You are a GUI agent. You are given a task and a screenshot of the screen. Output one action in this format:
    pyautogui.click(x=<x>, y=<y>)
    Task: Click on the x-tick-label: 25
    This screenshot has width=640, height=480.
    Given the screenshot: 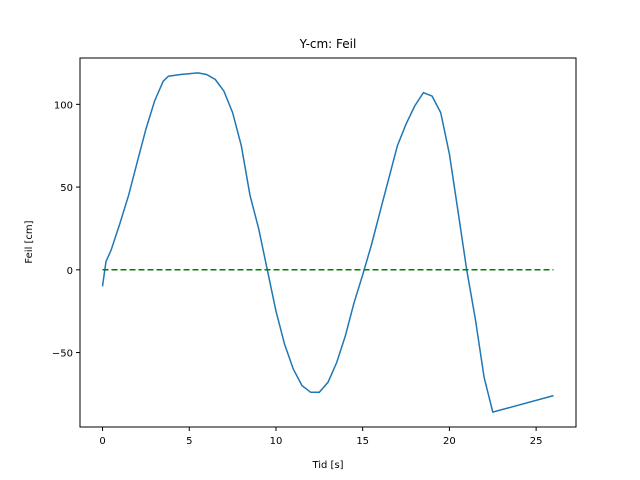 What is the action you would take?
    pyautogui.click(x=536, y=441)
    